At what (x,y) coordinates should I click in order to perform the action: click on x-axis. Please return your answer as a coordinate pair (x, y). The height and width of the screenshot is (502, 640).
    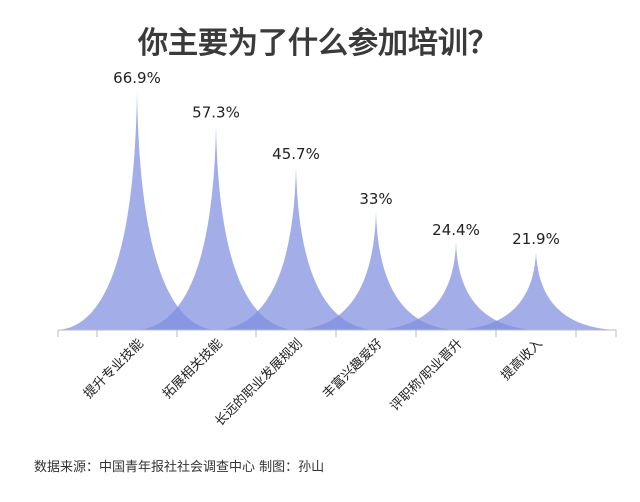
    Looking at the image, I should click on (337, 333).